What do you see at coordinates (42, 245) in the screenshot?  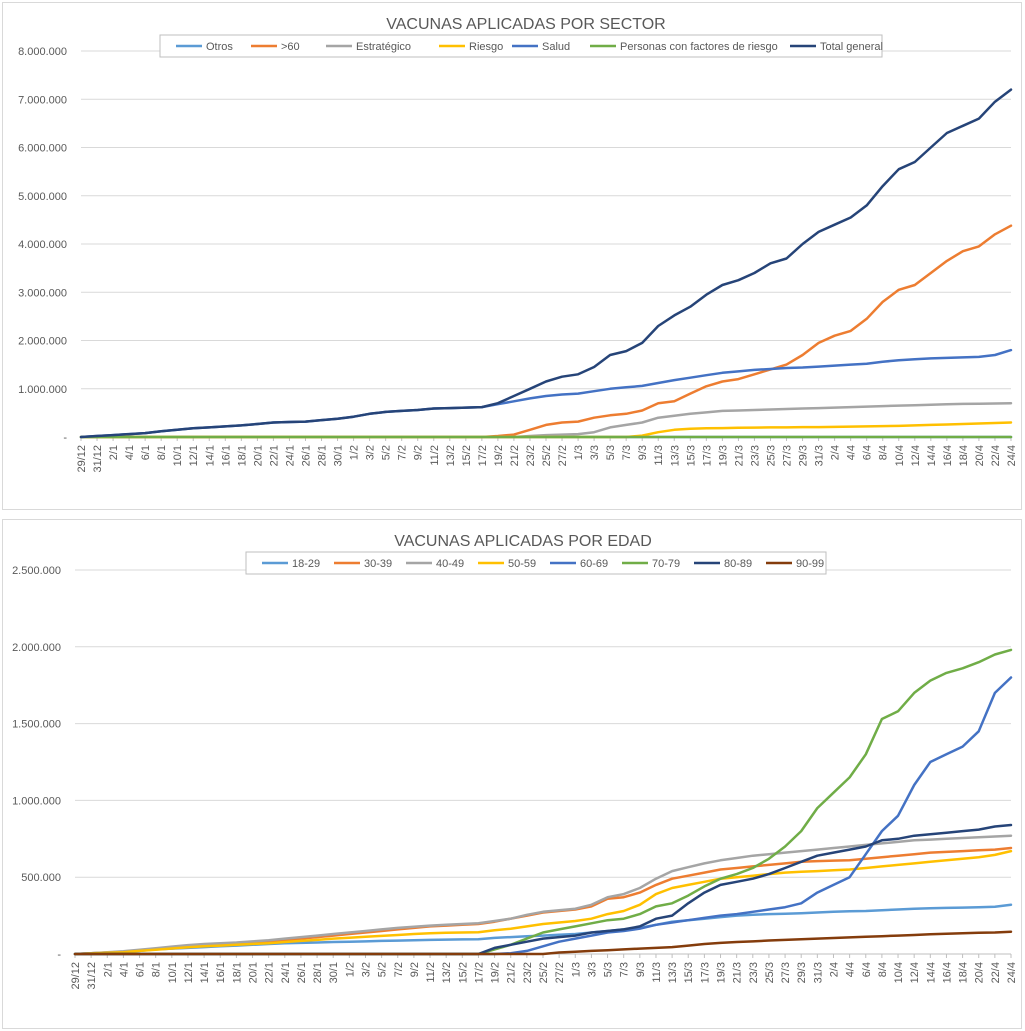 I see `y-tick-label: 4.000.000` at bounding box center [42, 245].